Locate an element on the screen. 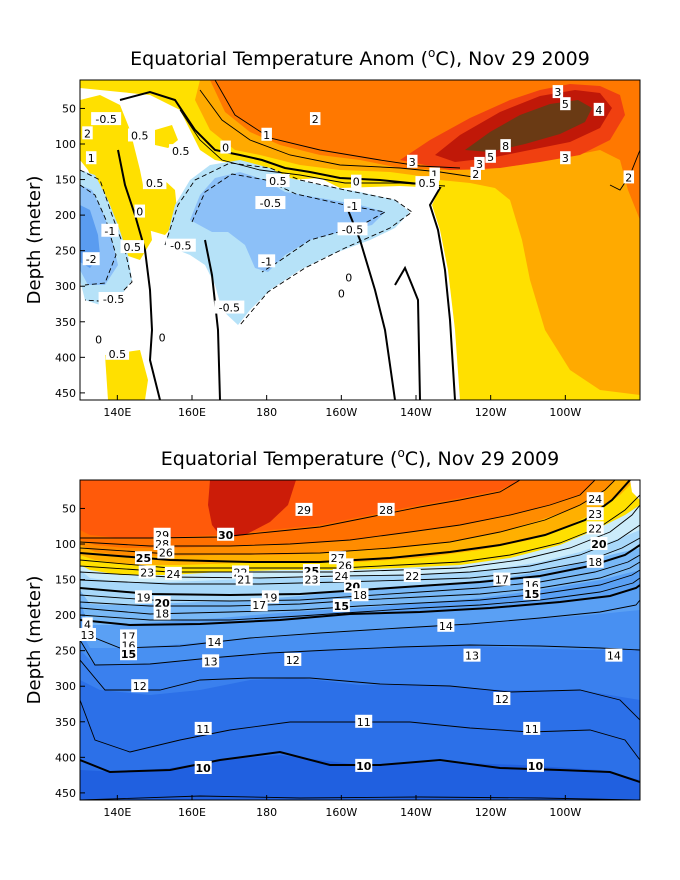 This screenshot has width=680, height=880. contour-label: 20 is located at coordinates (599, 544).